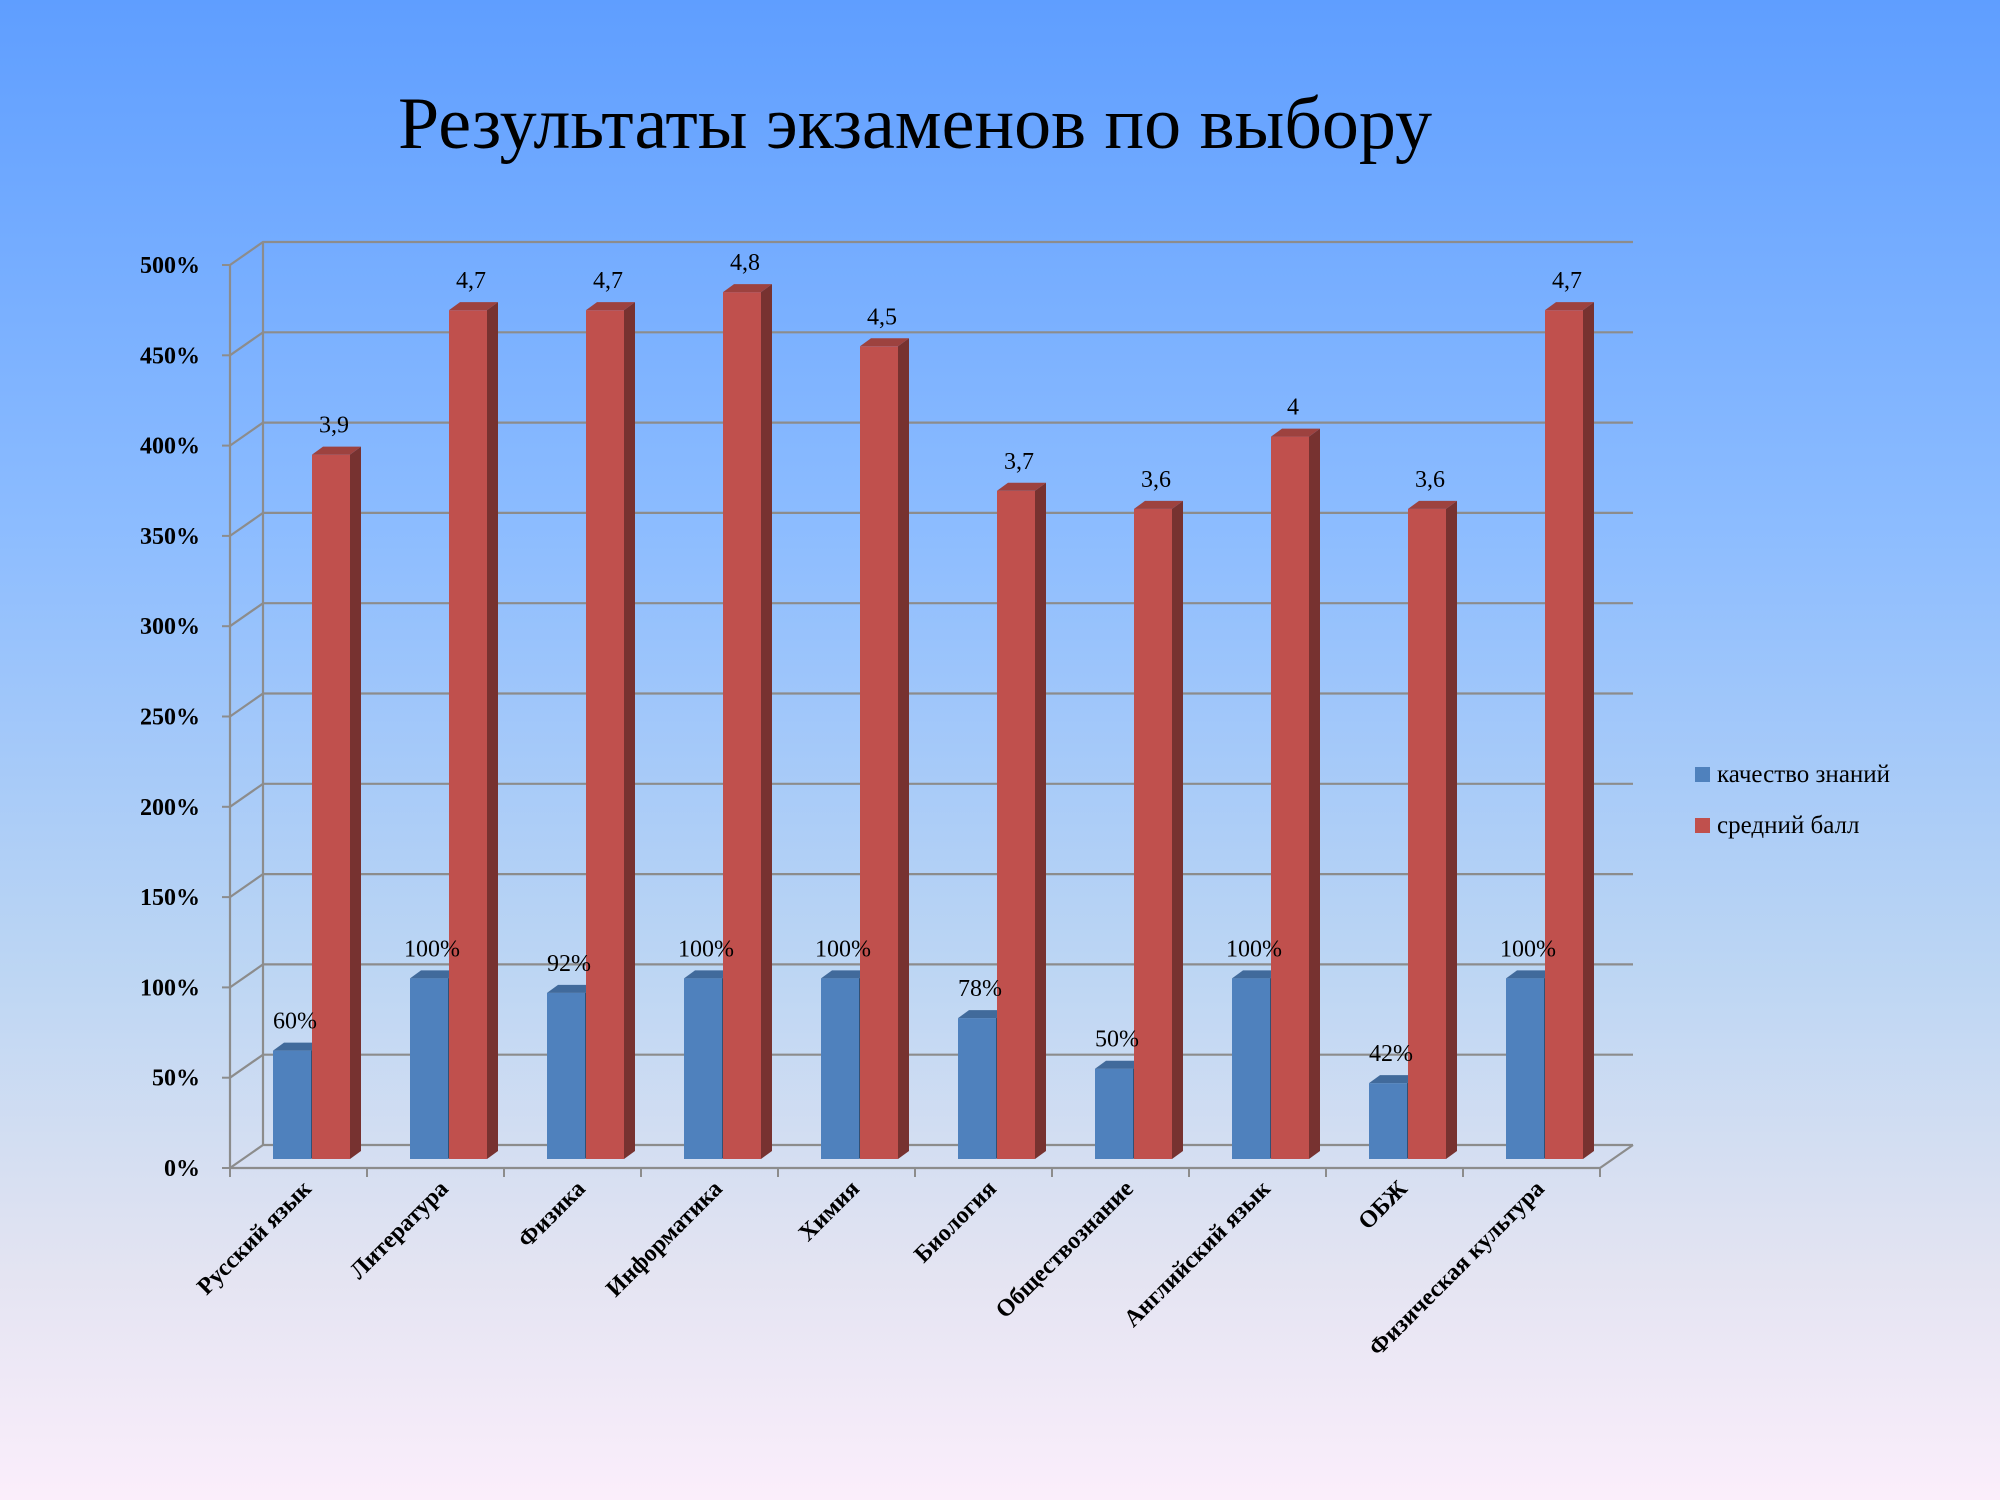  Describe the element at coordinates (182, 1169) in the screenshot. I see `y-tick-label: 0%` at that location.